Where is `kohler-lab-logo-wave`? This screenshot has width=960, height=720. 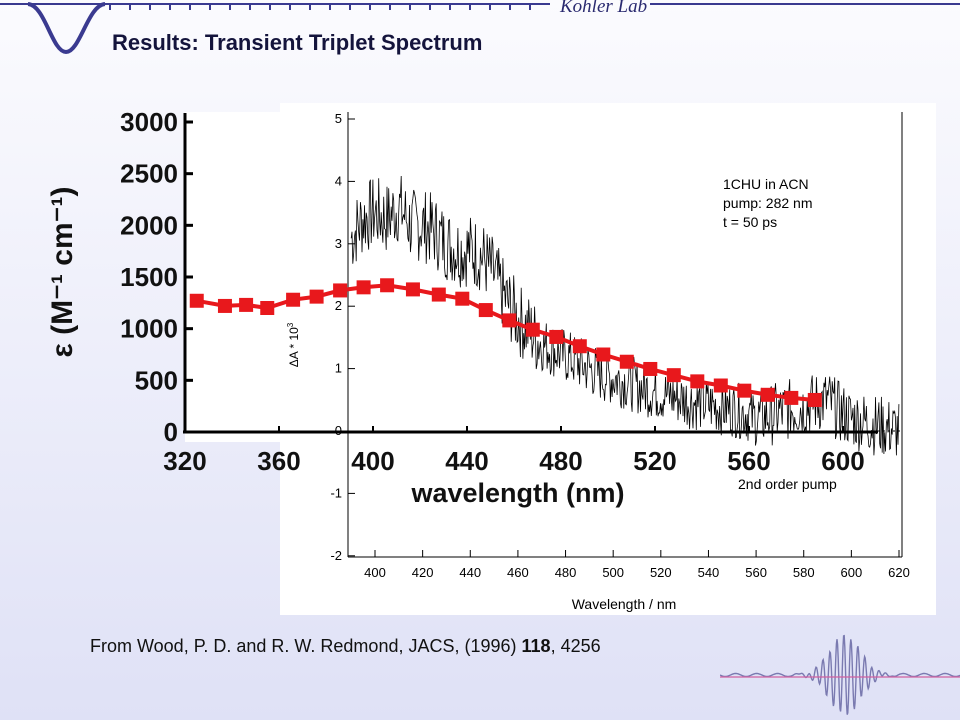 kohler-lab-logo-wave is located at coordinates (480, 28).